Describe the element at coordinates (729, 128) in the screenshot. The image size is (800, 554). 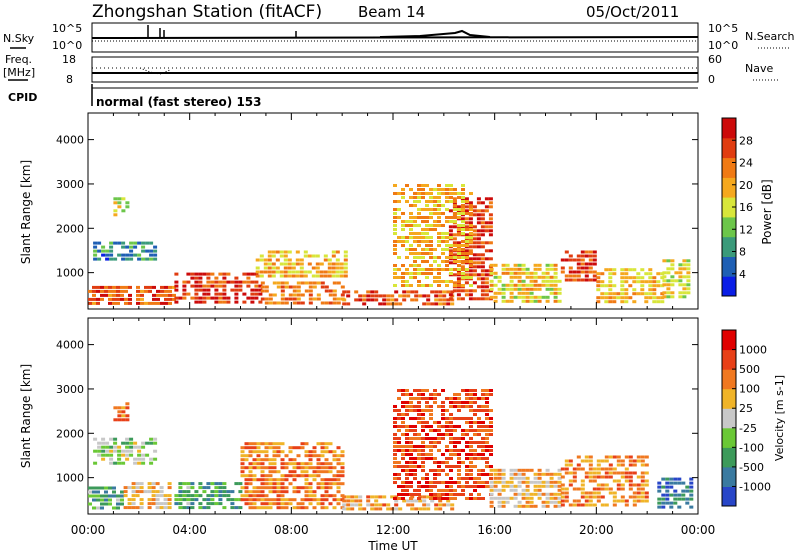
I see `colorbar-segment` at that location.